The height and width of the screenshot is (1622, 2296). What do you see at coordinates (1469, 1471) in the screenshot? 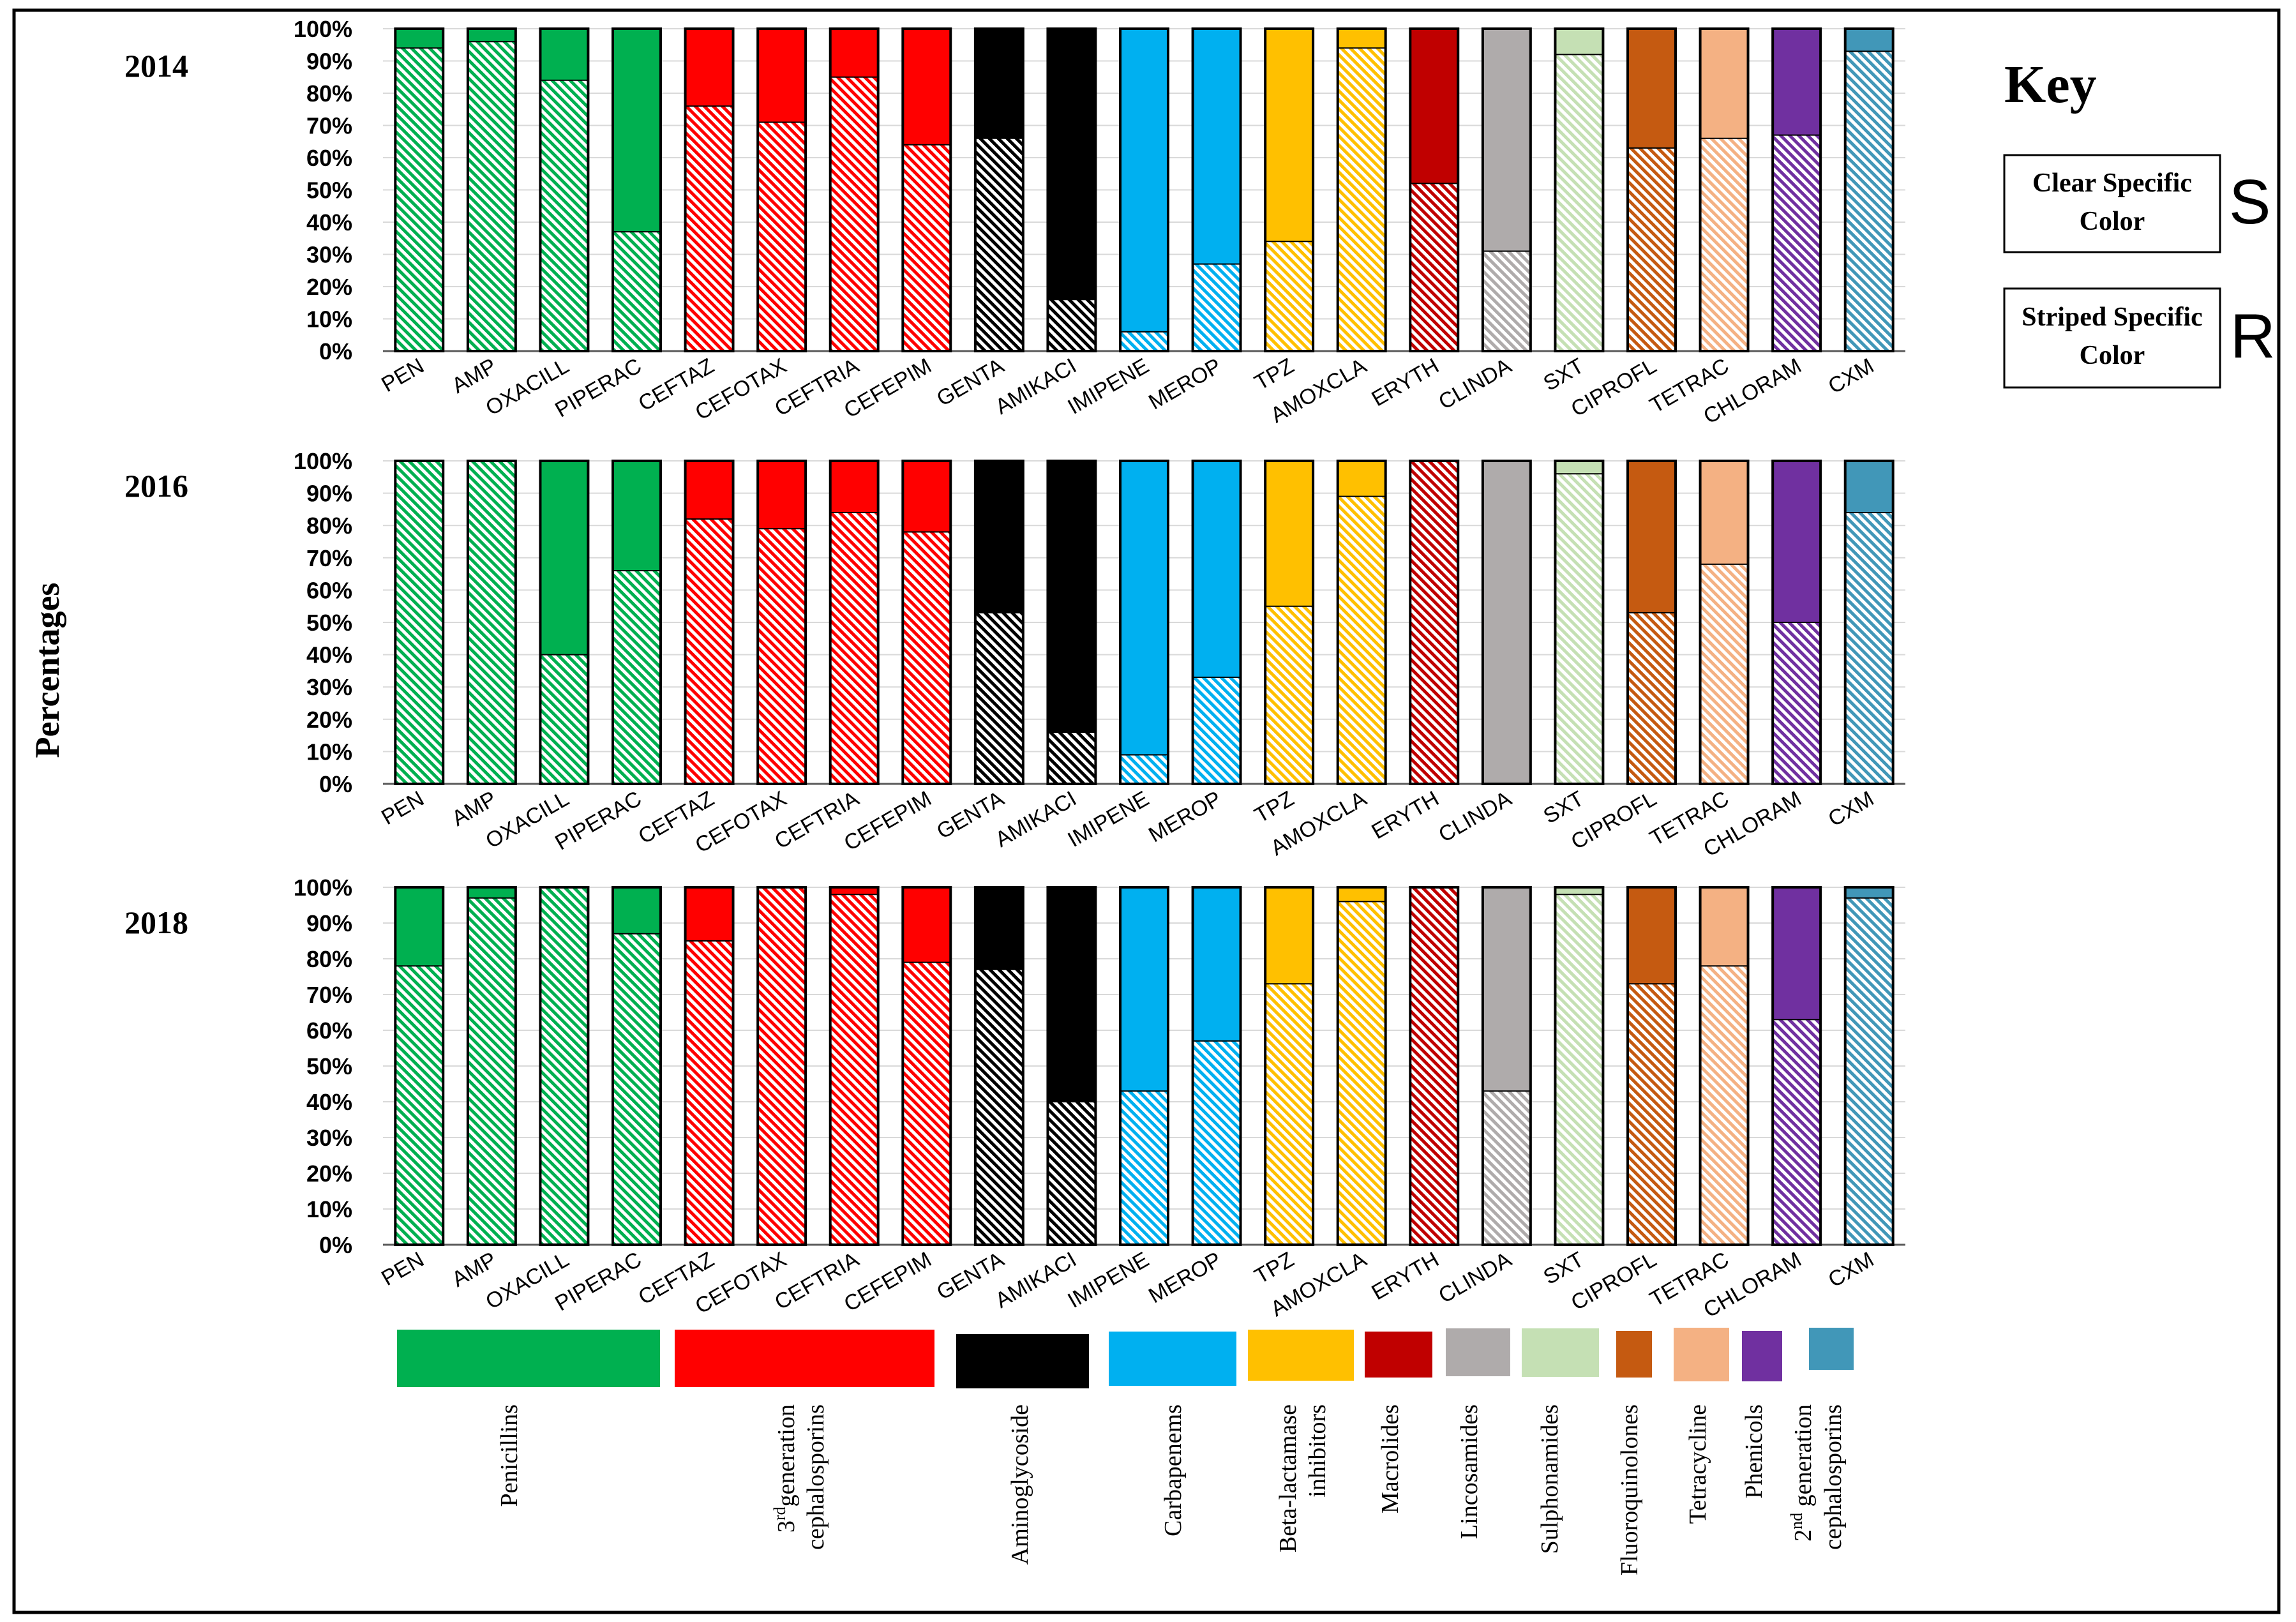
I see `legend-label: Lincosamides` at bounding box center [1469, 1471].